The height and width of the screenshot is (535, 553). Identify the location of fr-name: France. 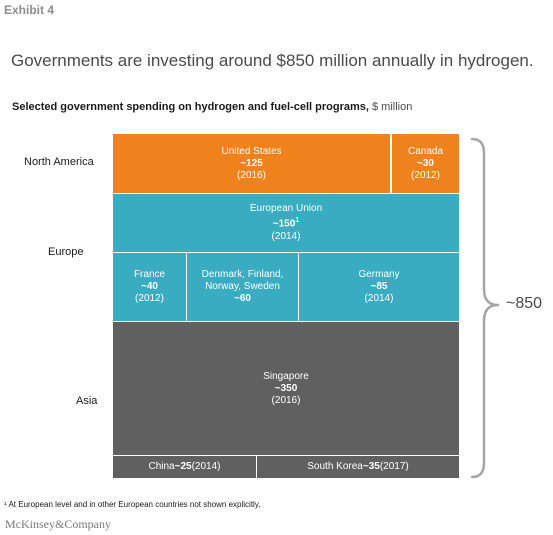
(149, 274).